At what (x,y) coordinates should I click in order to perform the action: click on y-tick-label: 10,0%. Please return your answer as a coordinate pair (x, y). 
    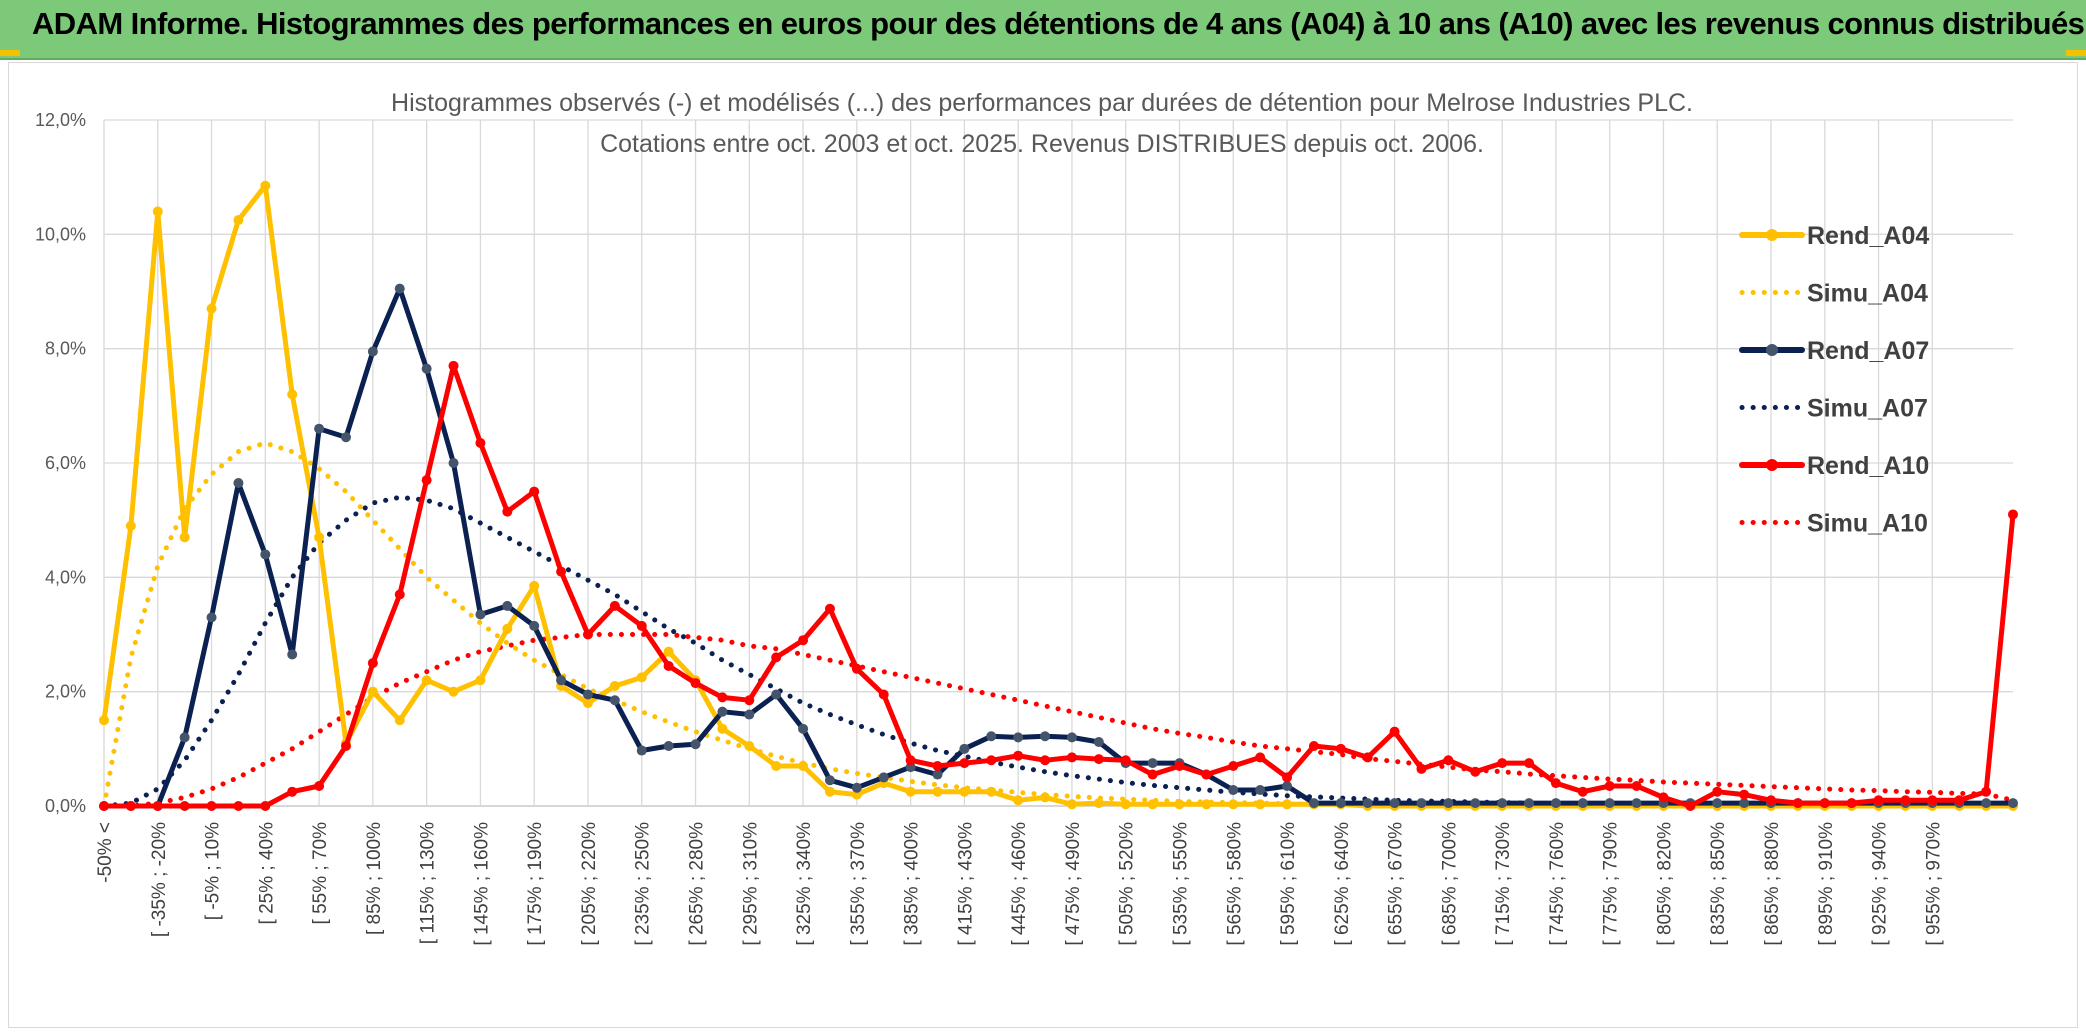
    Looking at the image, I should click on (60, 234).